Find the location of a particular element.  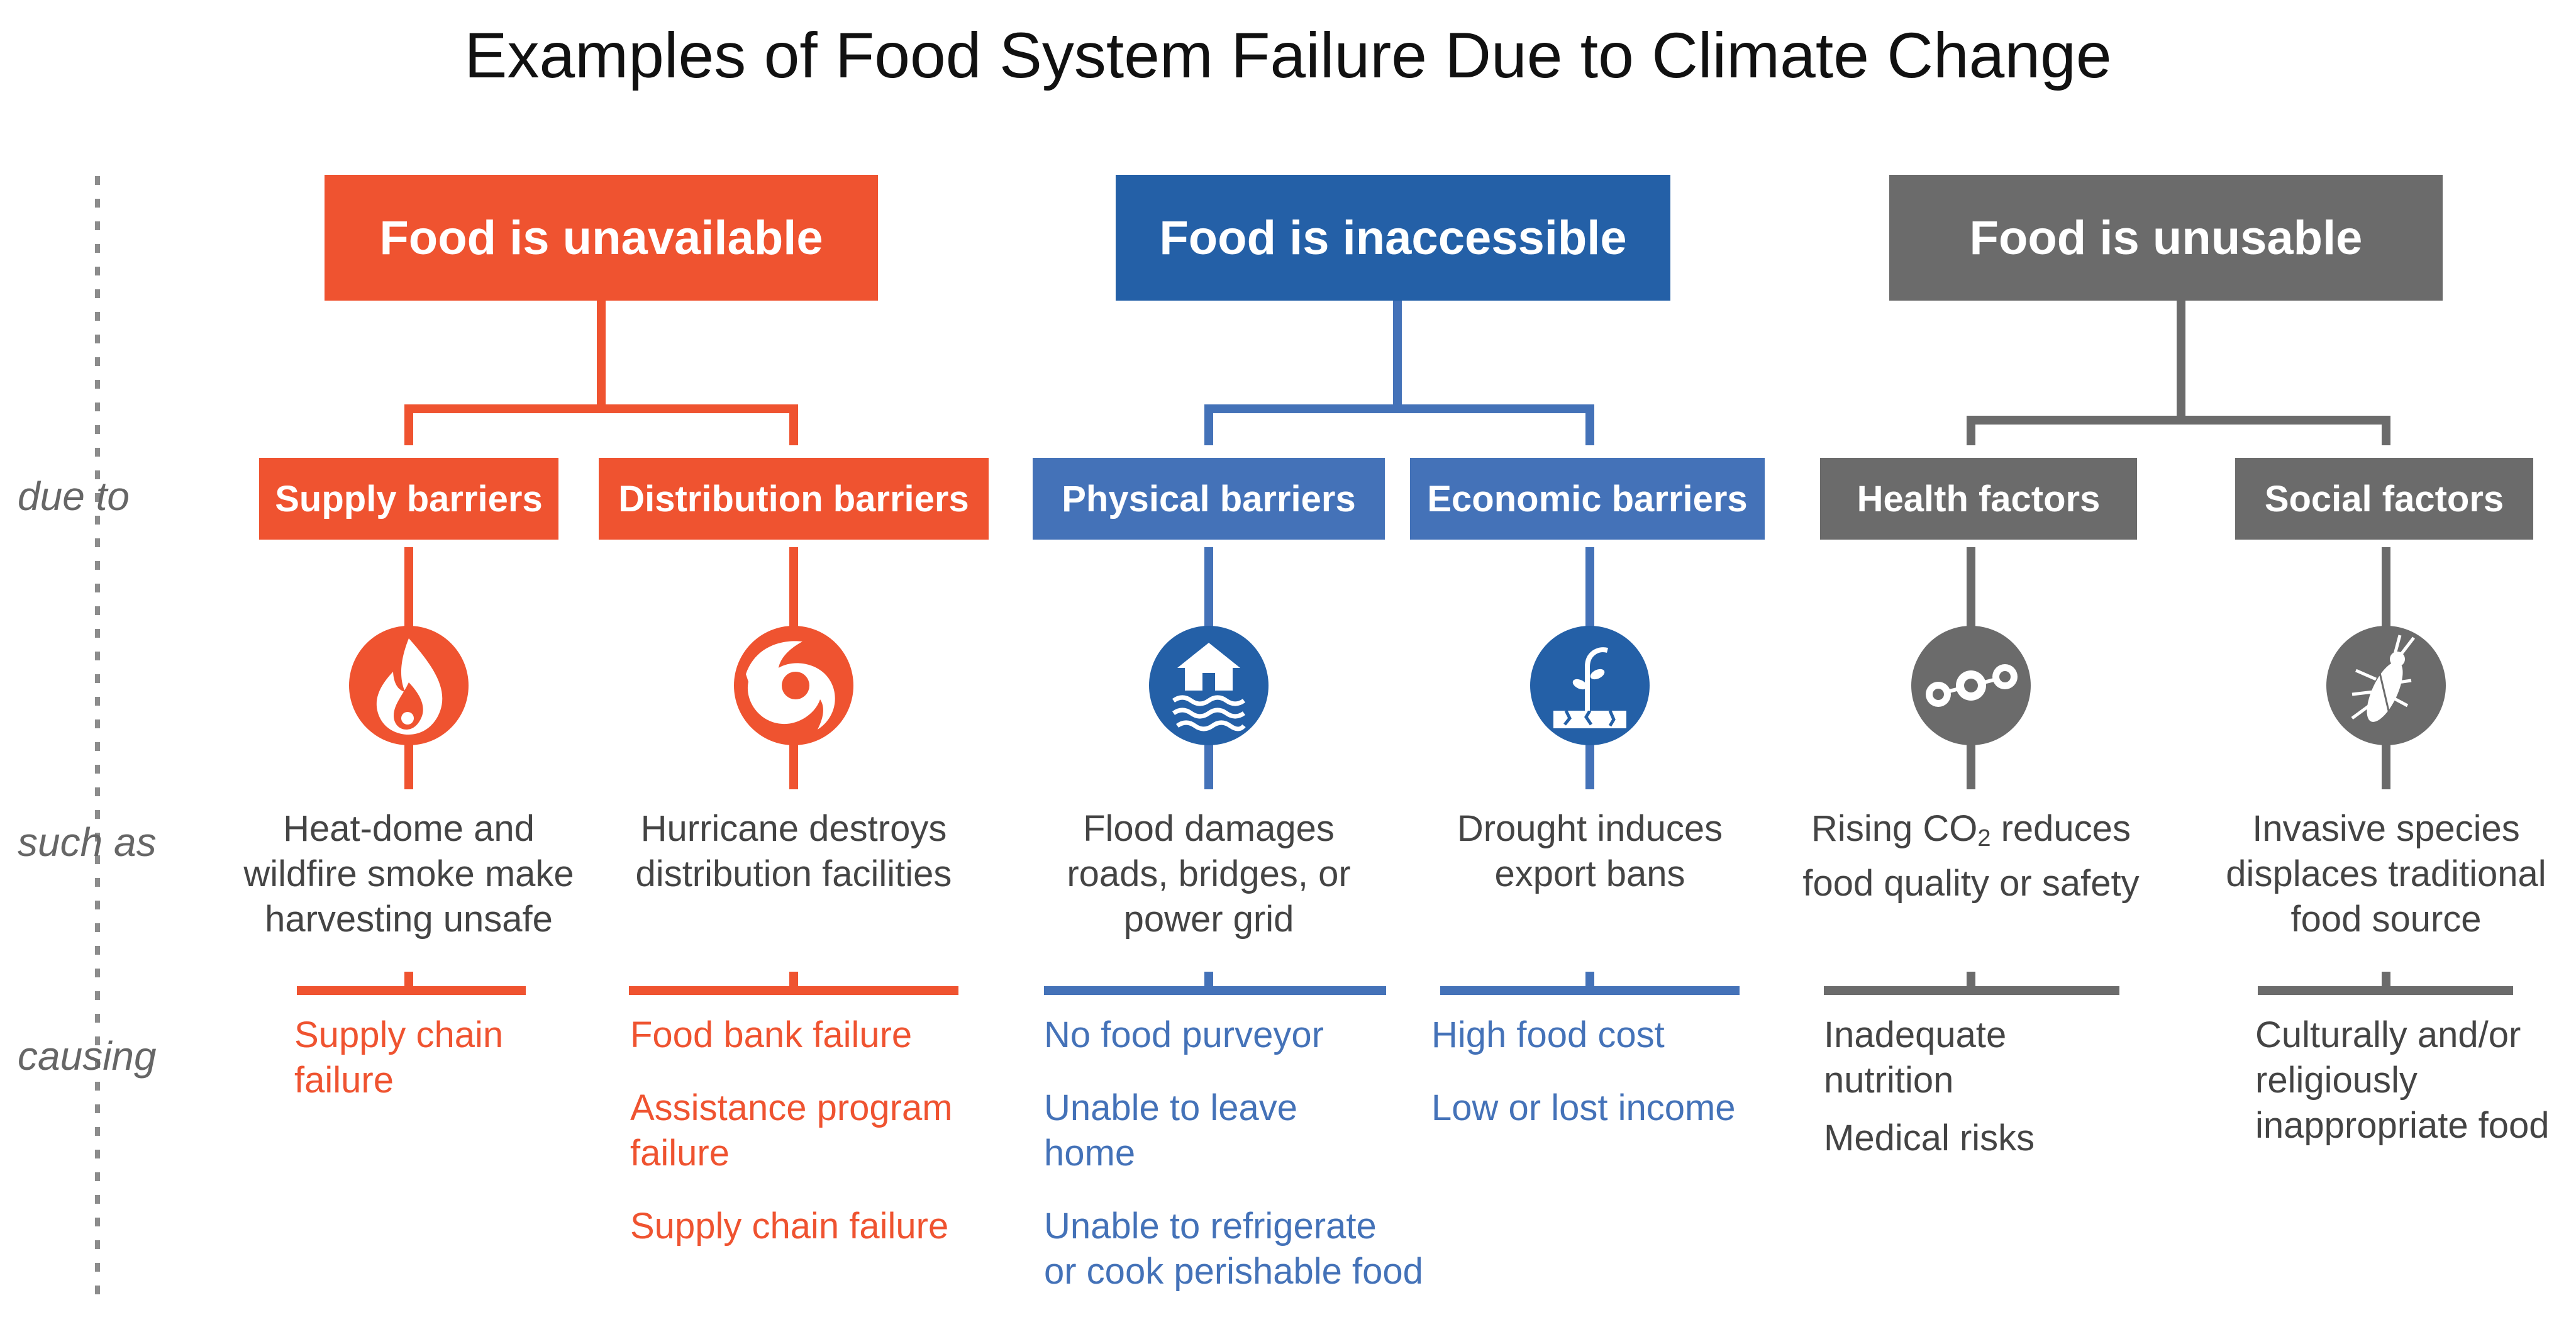

row-label-such-as: such as is located at coordinates (87, 842).